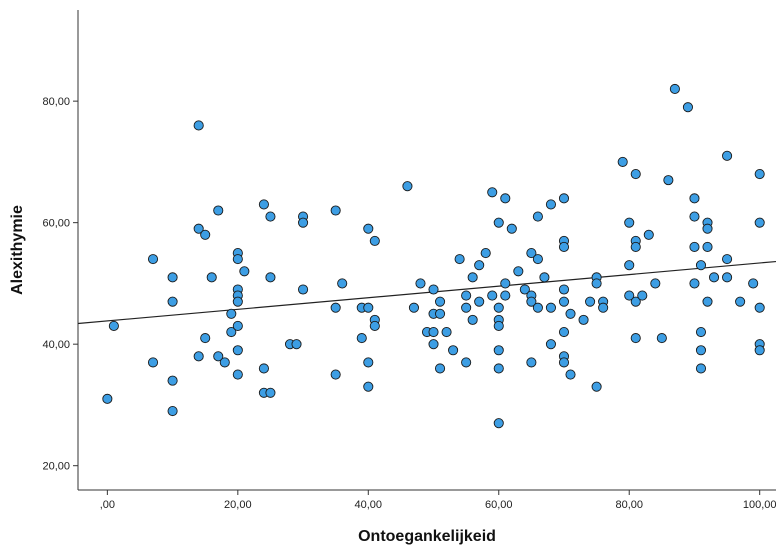 The image size is (776, 549). I want to click on x-axis-title: Ontoegankelijkeid, so click(427, 536).